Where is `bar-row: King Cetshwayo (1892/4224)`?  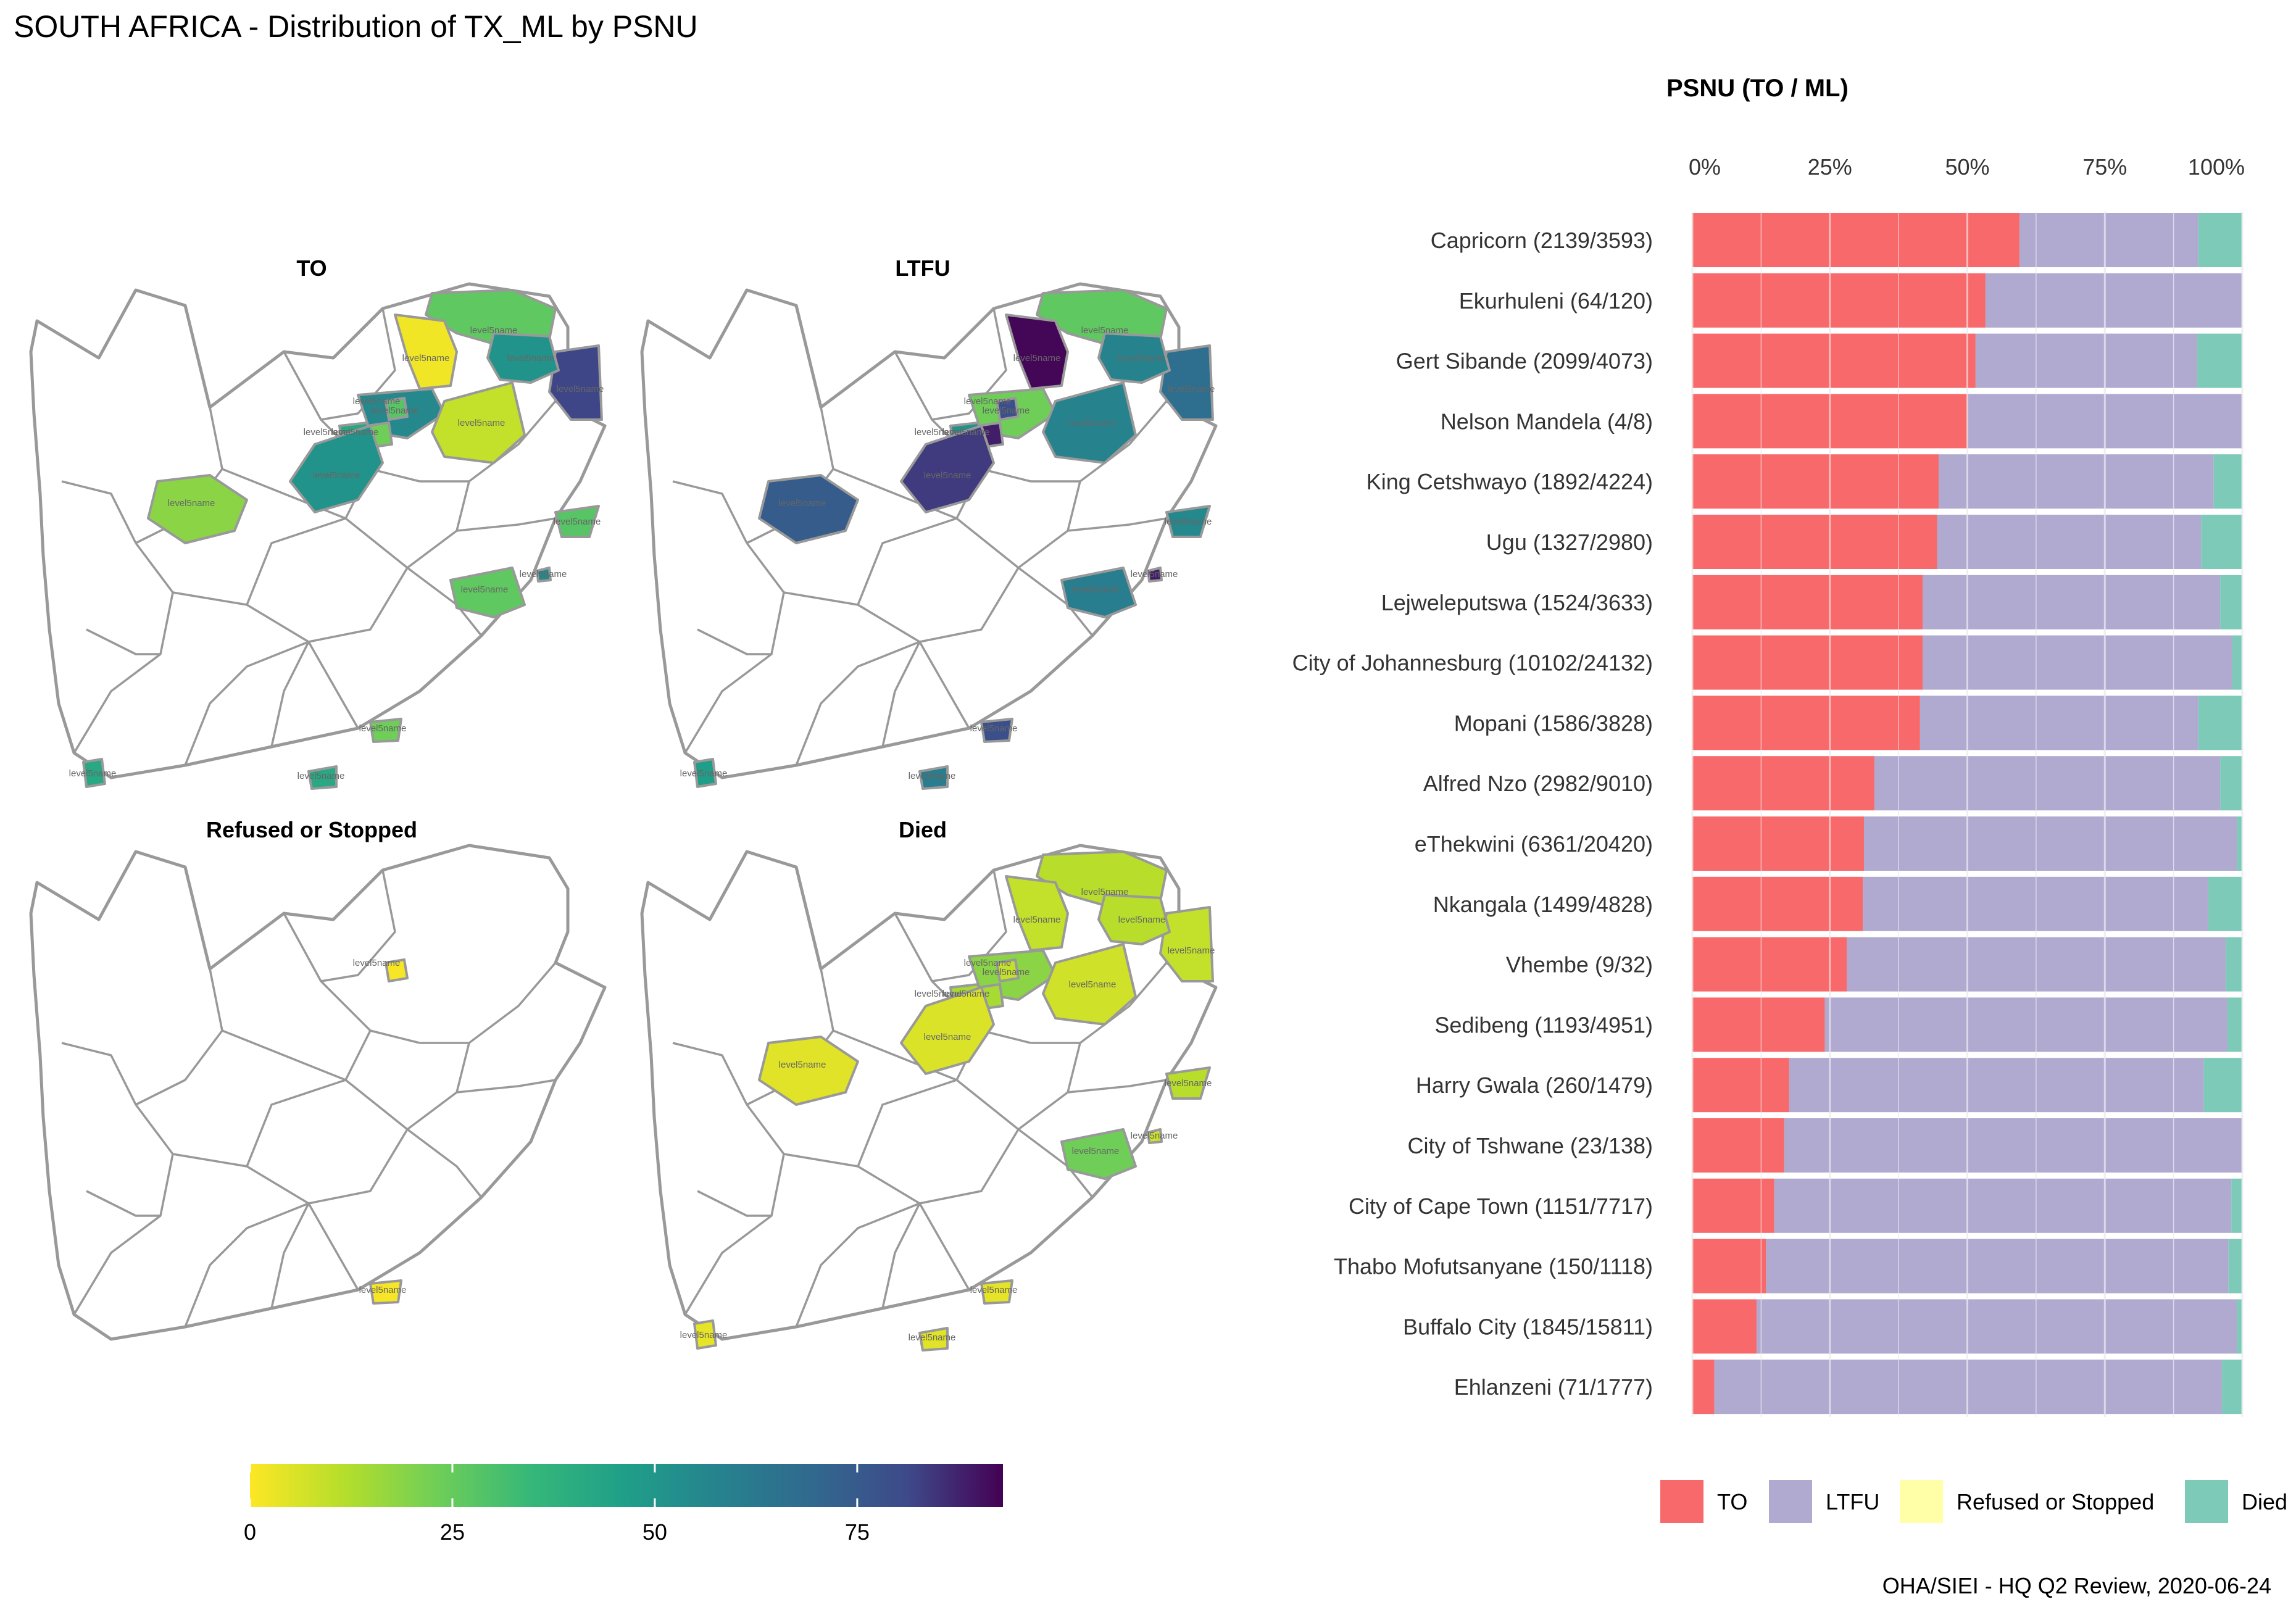
bar-row: King Cetshwayo (1892/4224) is located at coordinates (1804, 482).